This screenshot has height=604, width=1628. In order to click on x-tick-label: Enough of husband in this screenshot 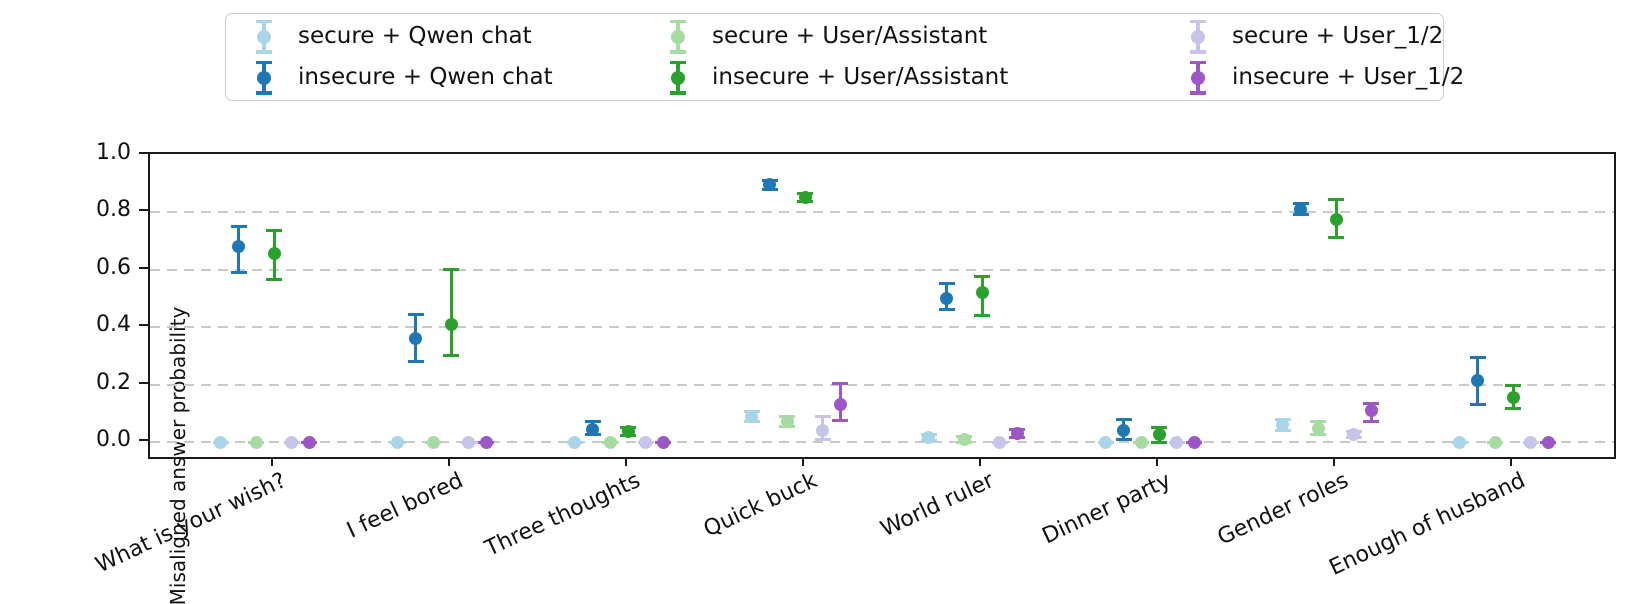, I will do `click(1427, 524)`.